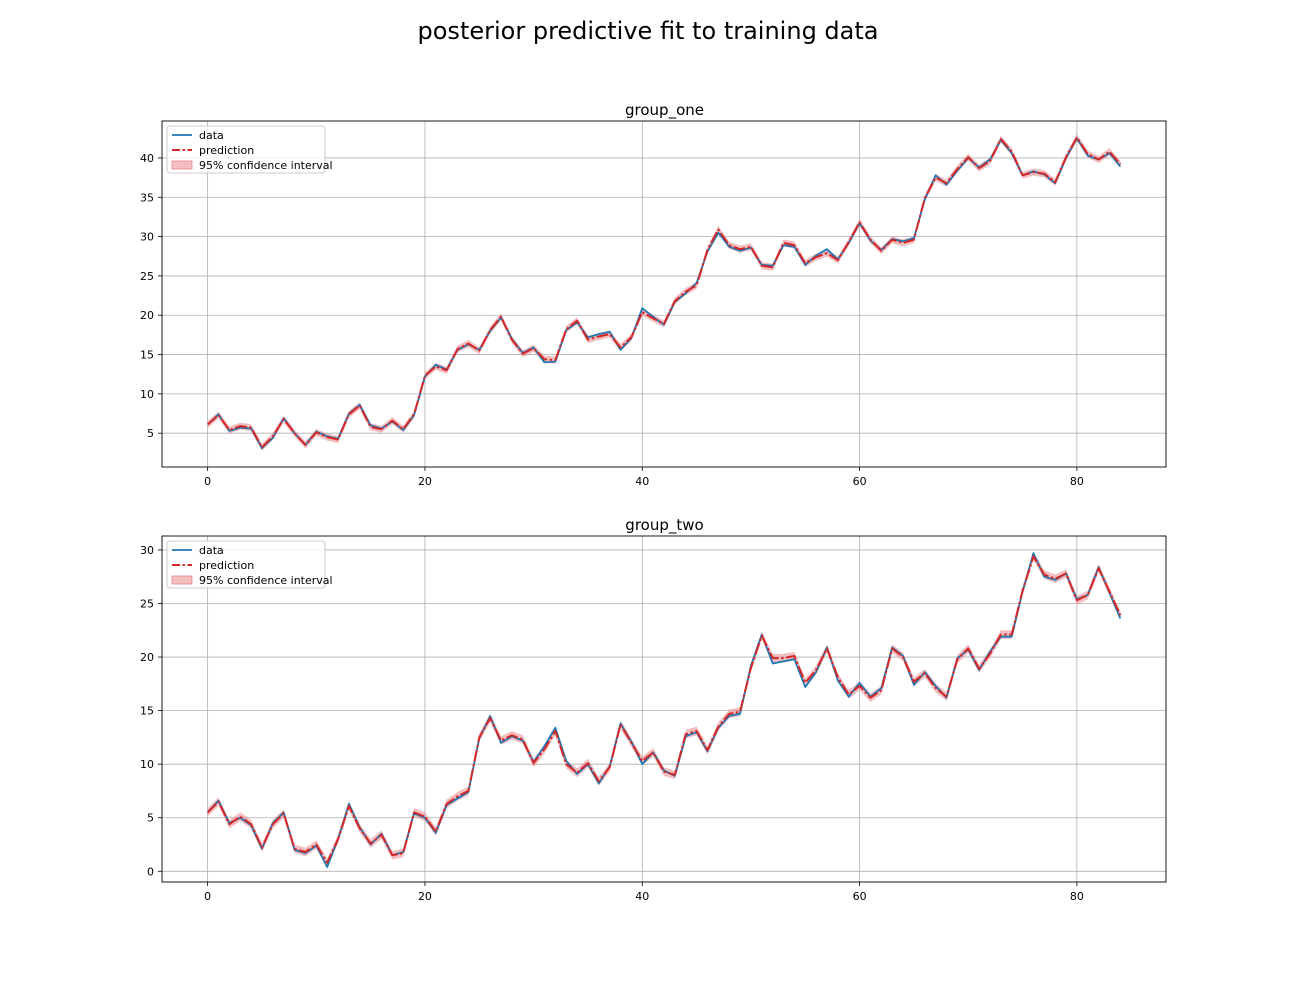 This screenshot has width=1296, height=1008. I want to click on subplot-title: group_one, so click(664, 110).